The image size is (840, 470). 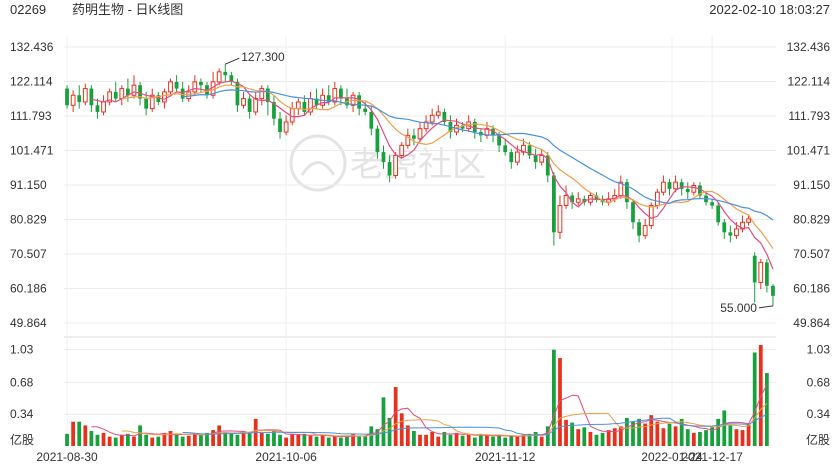 What do you see at coordinates (811, 254) in the screenshot?
I see `price-tick-label: 70.507` at bounding box center [811, 254].